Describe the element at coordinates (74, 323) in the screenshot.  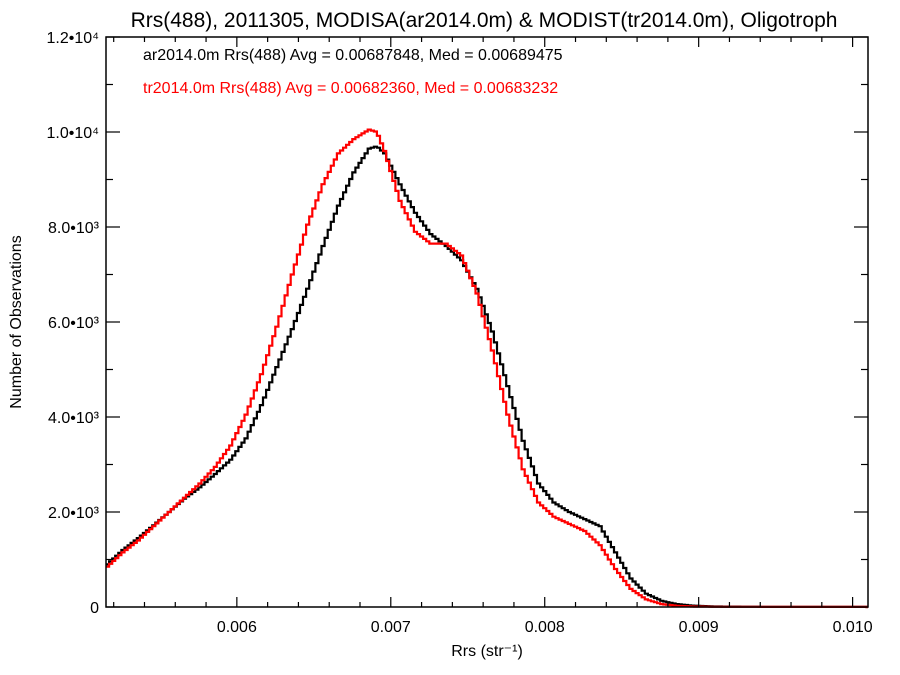
I see `y-tick-label: 6.0•10³` at that location.